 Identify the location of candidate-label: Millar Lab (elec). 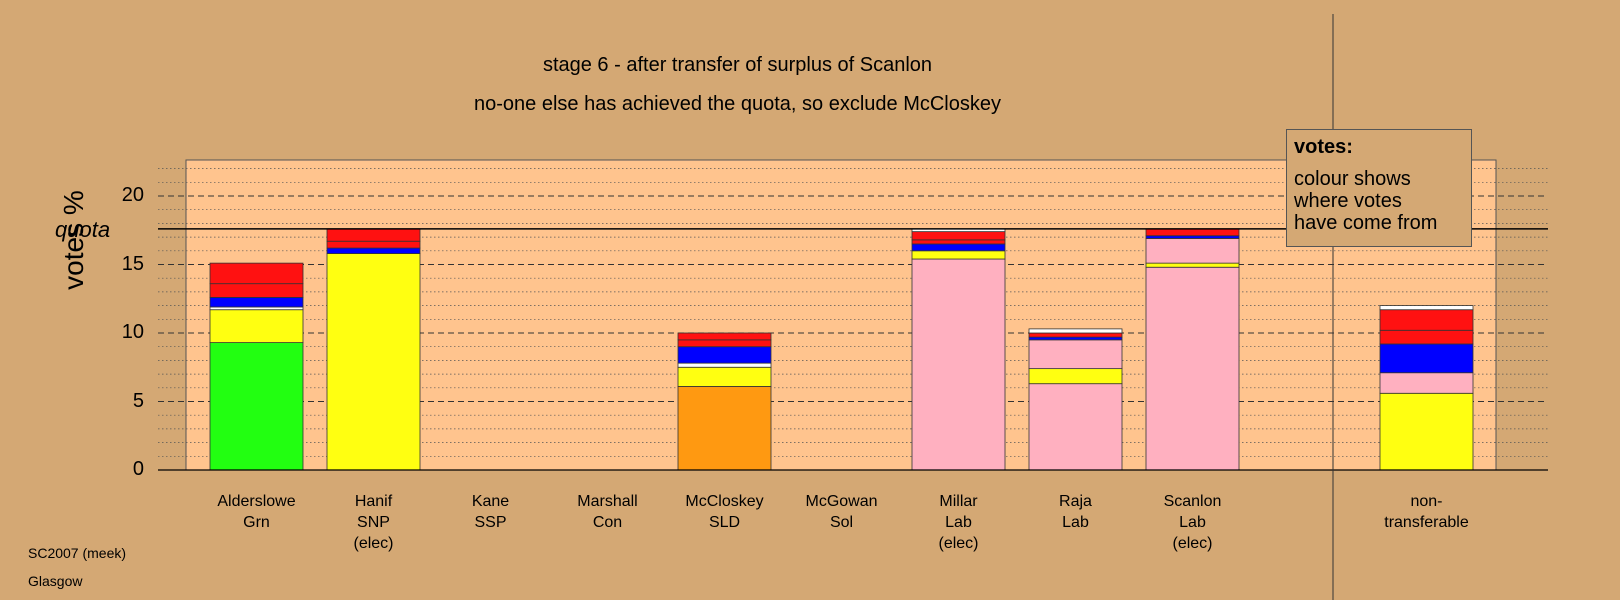
(959, 522).